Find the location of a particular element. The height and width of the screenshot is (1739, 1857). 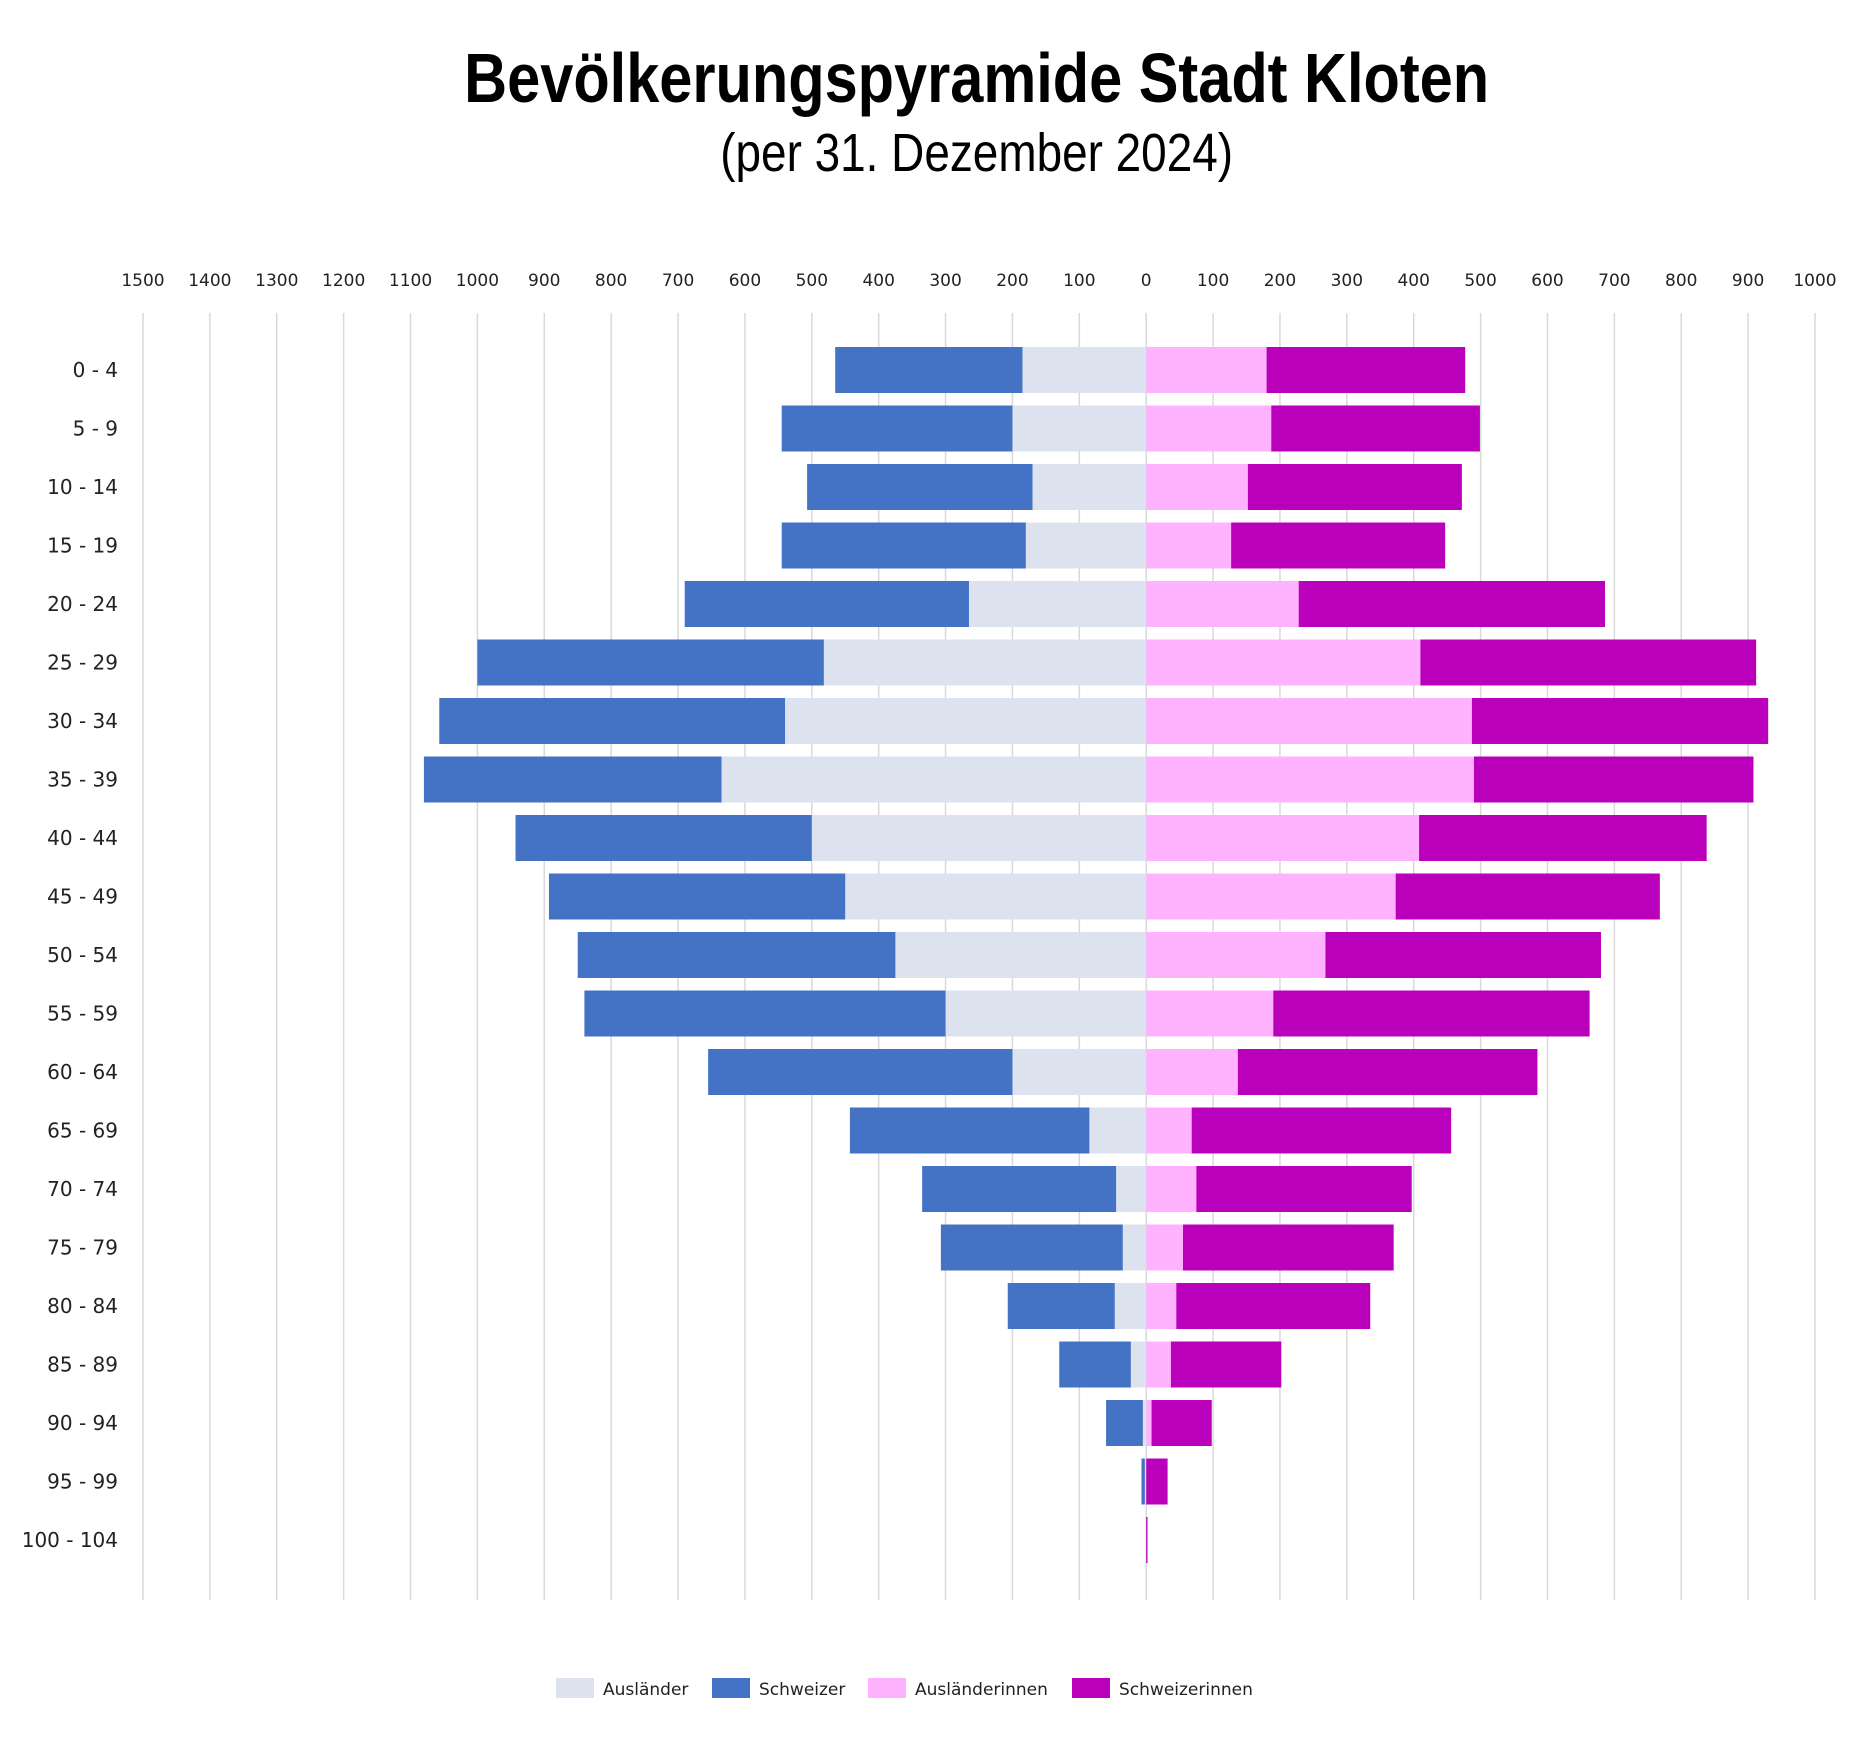

y-category-label: 75 - 79 is located at coordinates (82, 1248).